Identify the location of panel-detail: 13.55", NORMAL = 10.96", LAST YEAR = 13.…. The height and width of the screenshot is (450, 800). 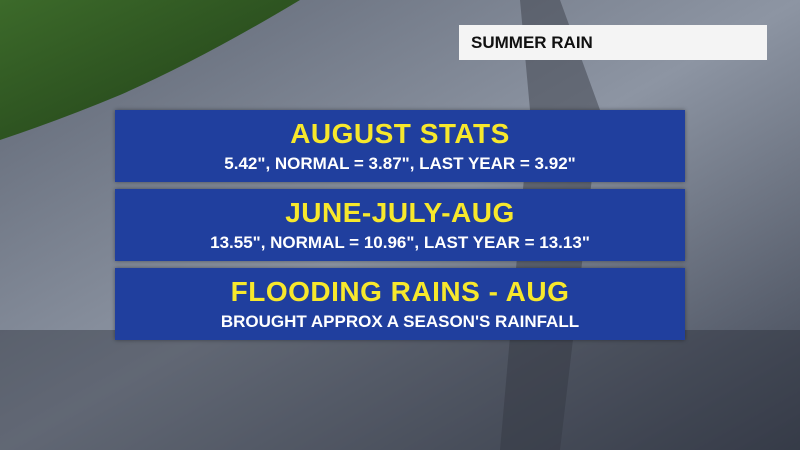
(400, 242).